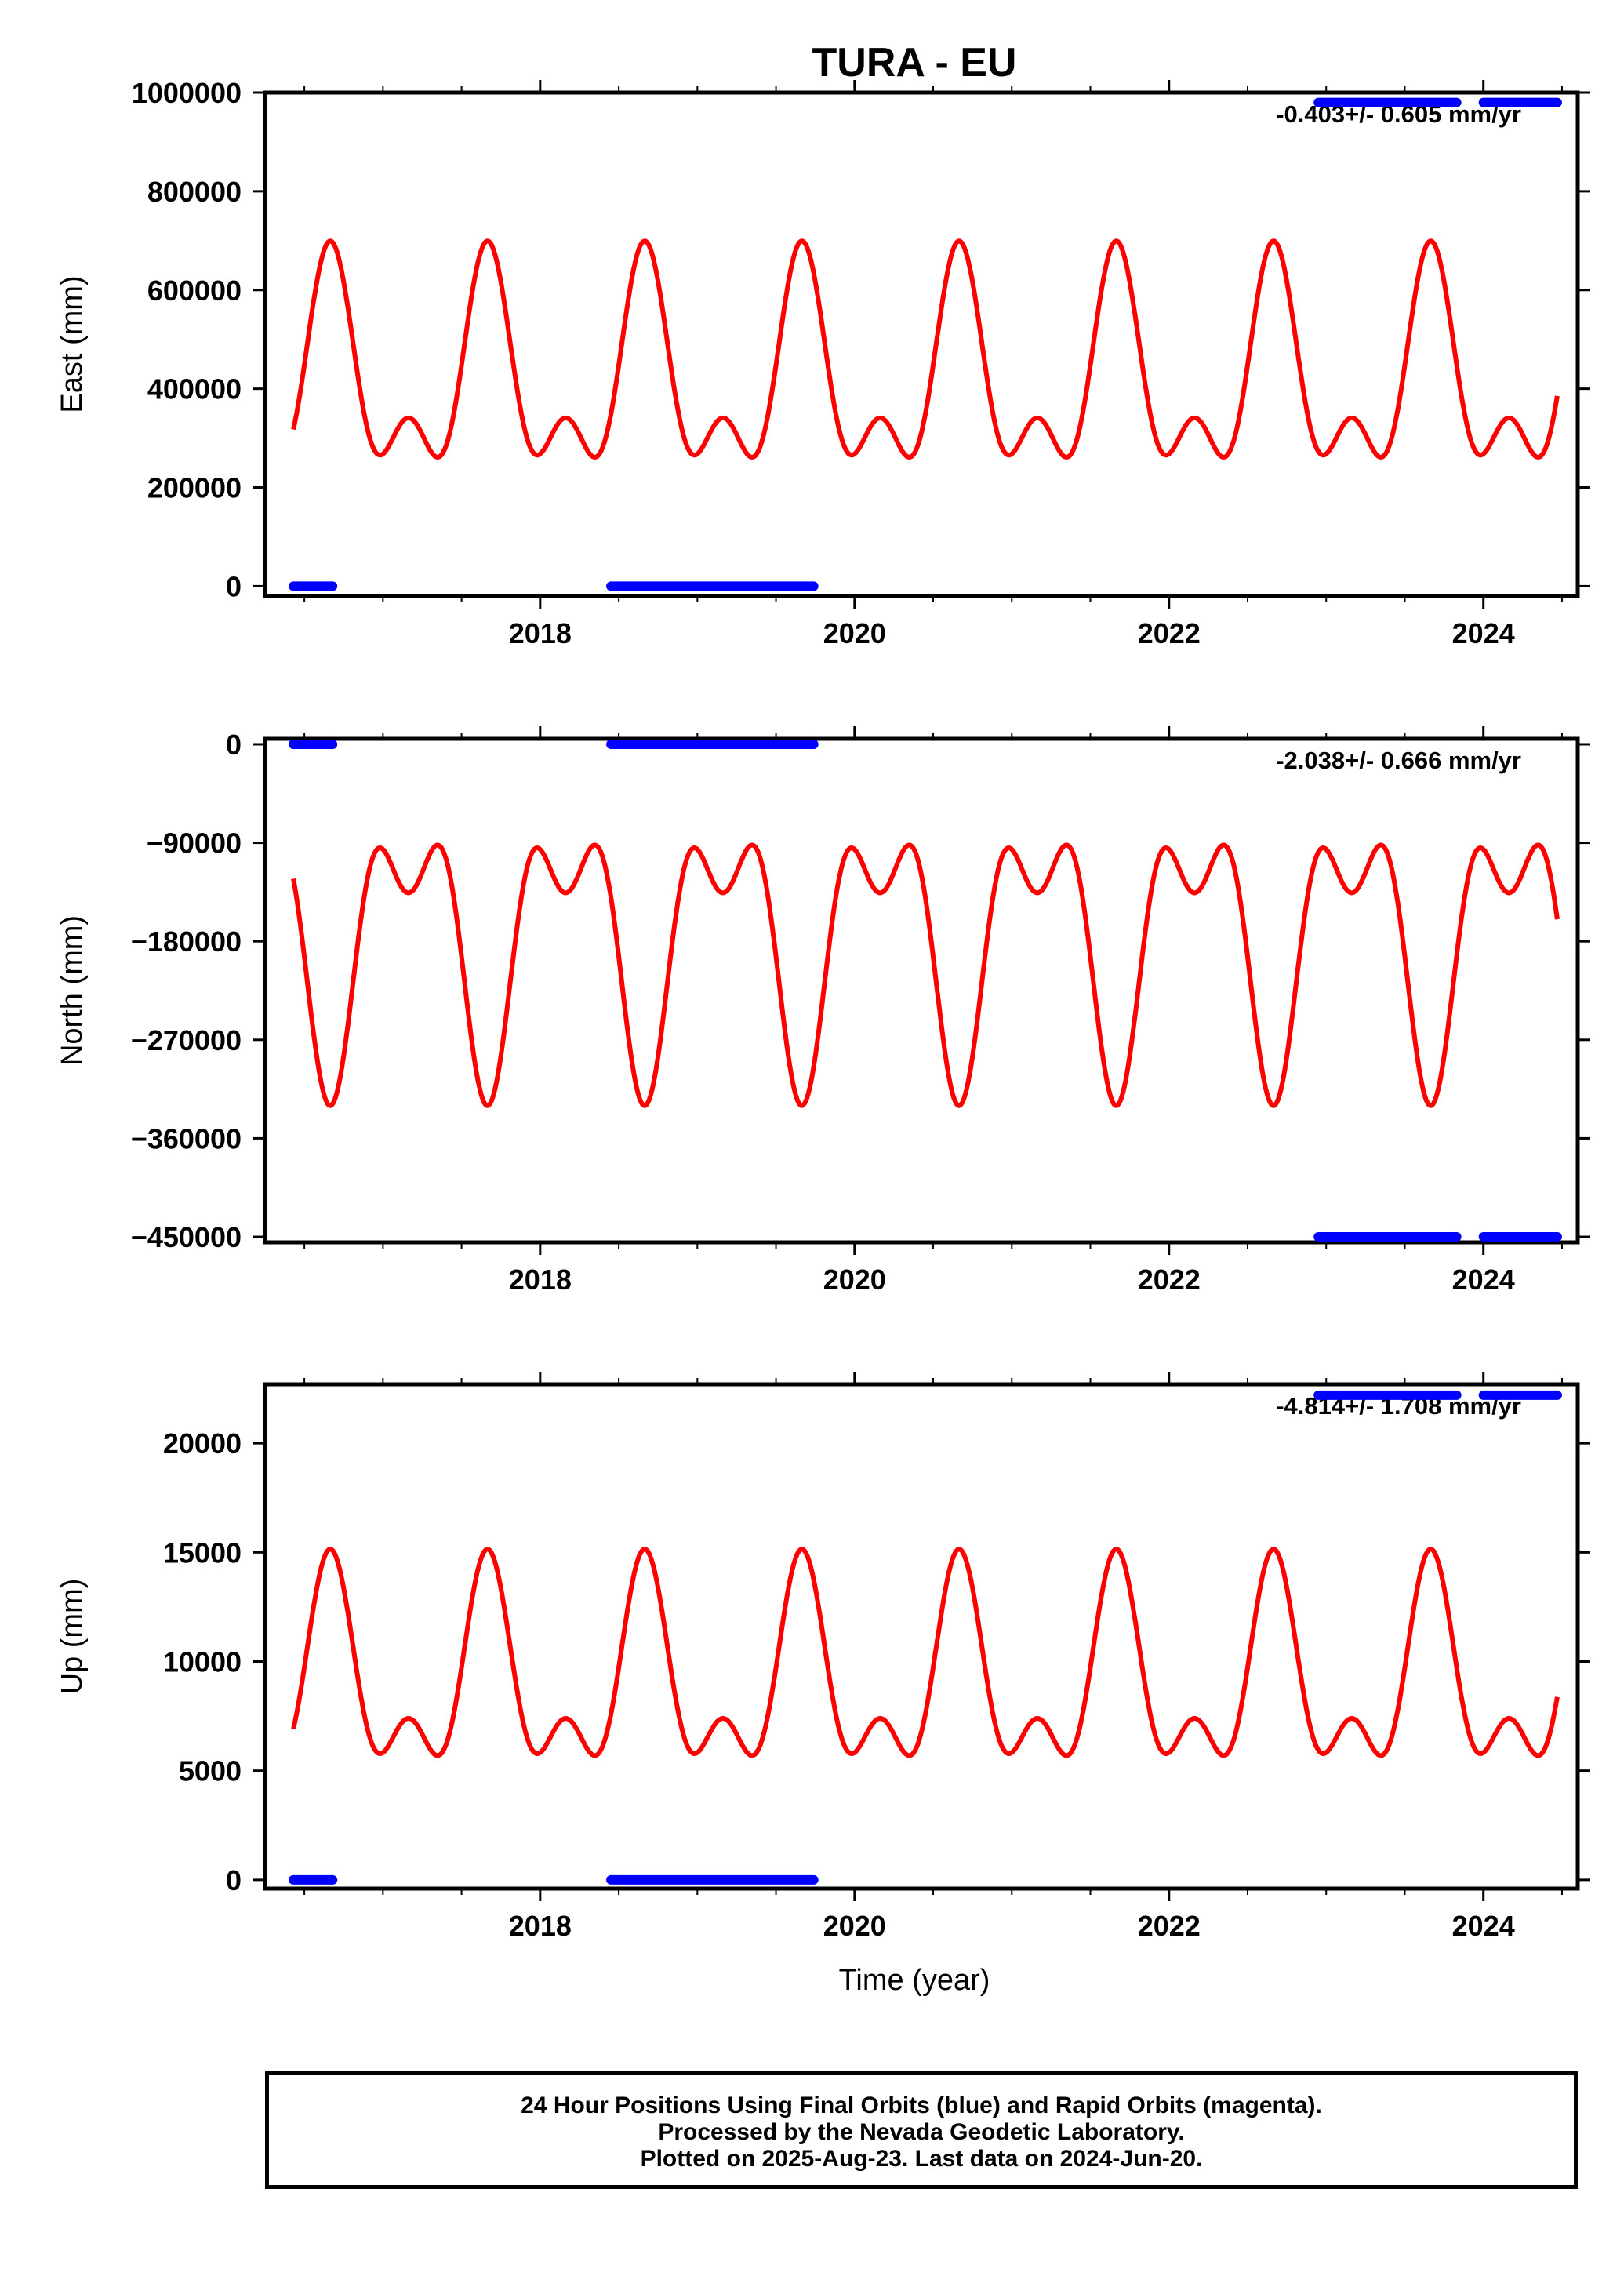 The height and width of the screenshot is (2276, 1624). I want to click on y-tick-label: 5000, so click(210, 1771).